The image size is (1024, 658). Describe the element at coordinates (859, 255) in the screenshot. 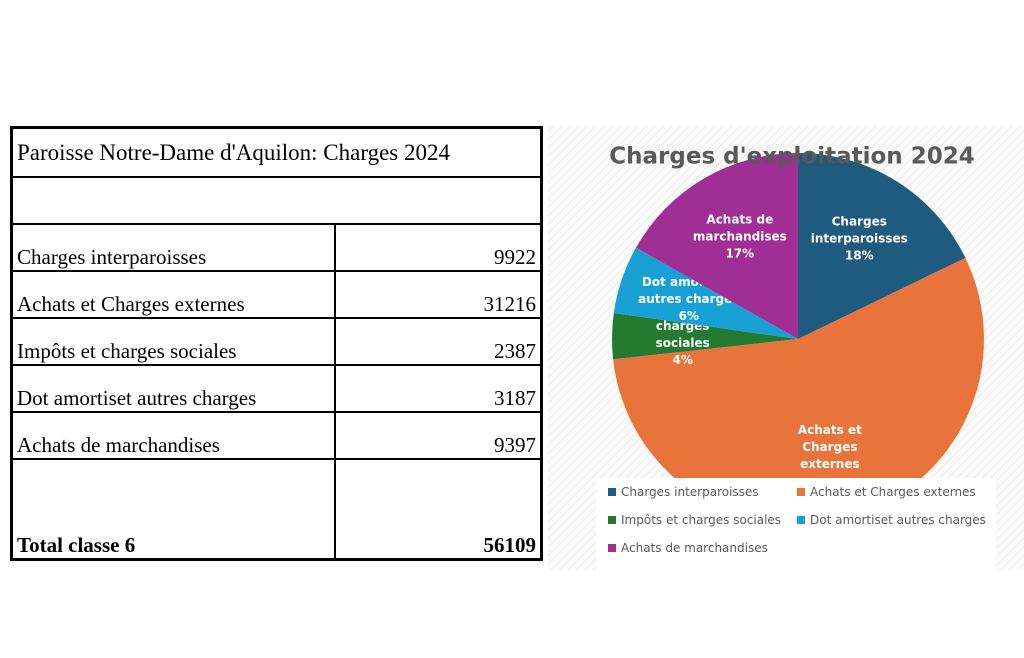

I see `slice-value-label: 18%` at that location.